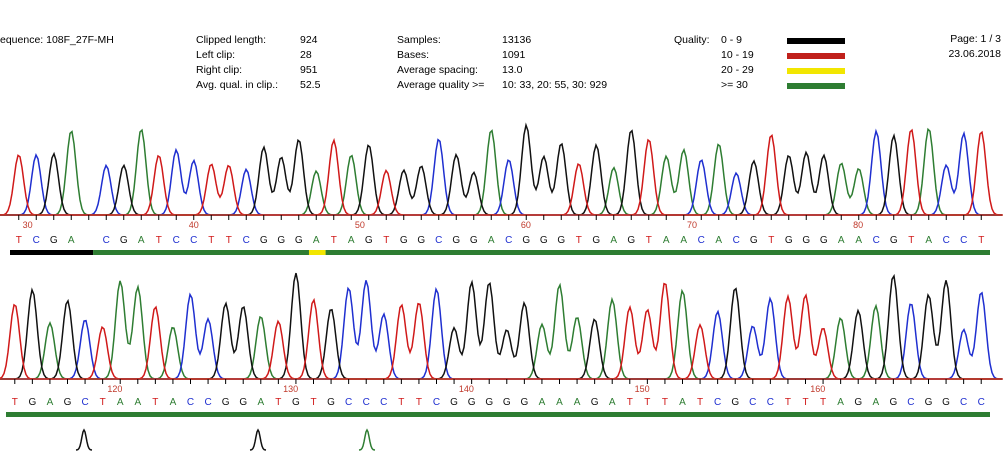 Image resolution: width=1003 pixels, height=454 pixels. What do you see at coordinates (437, 70) in the screenshot?
I see `avg-spacing-label: Average spacing:` at bounding box center [437, 70].